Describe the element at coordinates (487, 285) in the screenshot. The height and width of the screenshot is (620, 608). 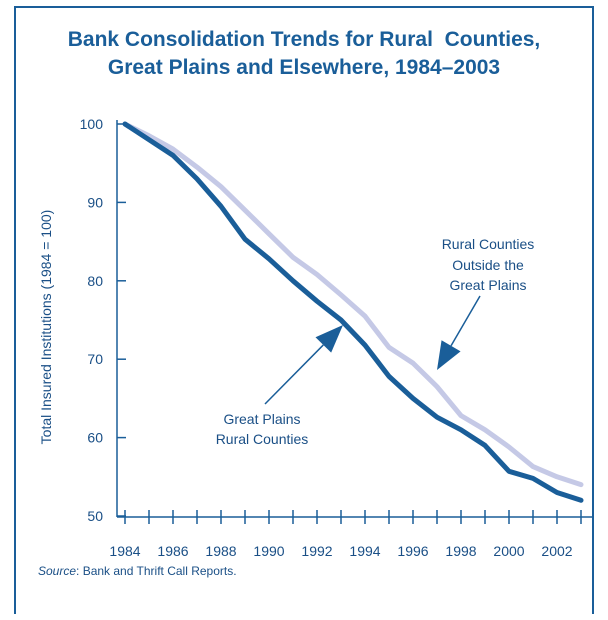
I see `annotation-outside-line: Great Plains` at that location.